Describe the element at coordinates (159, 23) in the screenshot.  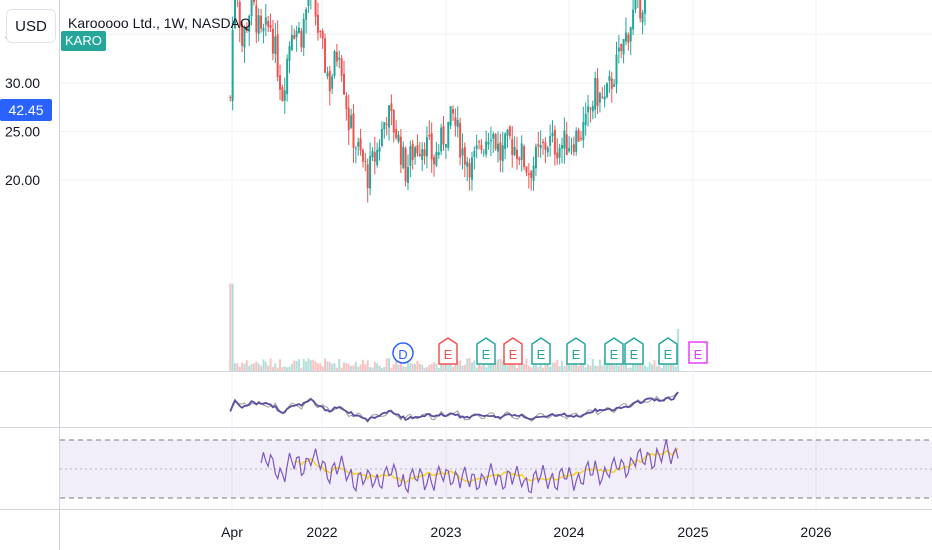
I see `chart-title: Karooooo Ltd., 1W, NASDAQ` at that location.